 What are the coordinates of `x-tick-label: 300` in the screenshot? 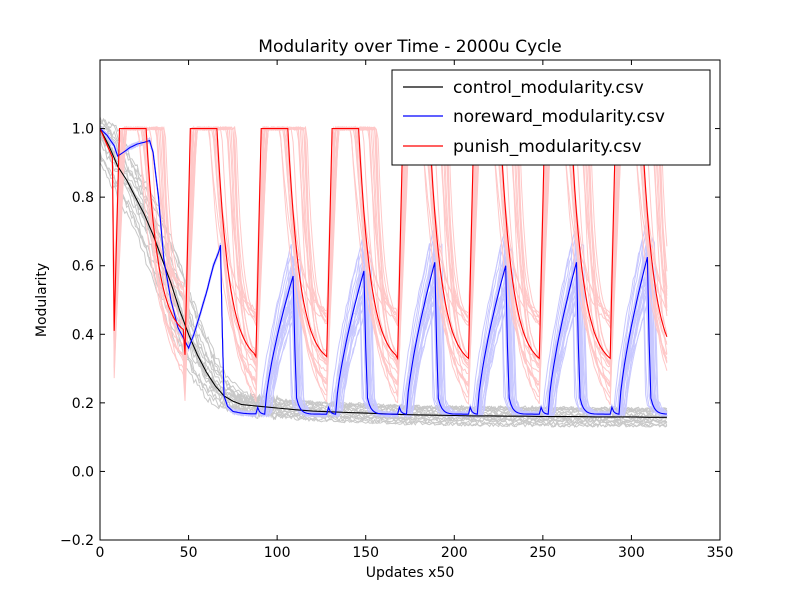 It's located at (631, 553).